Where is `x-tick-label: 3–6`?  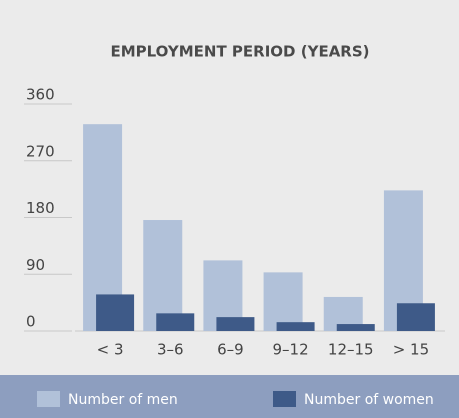 x-tick-label: 3–6 is located at coordinates (170, 350).